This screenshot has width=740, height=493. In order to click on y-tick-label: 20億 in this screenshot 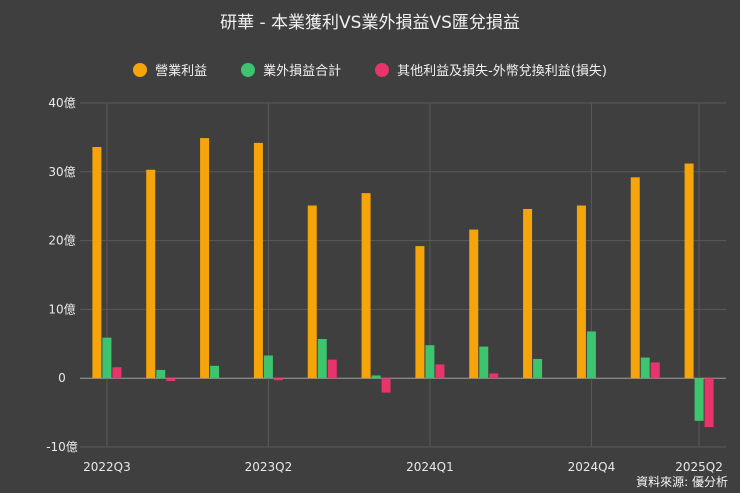, I will do `click(61, 241)`.